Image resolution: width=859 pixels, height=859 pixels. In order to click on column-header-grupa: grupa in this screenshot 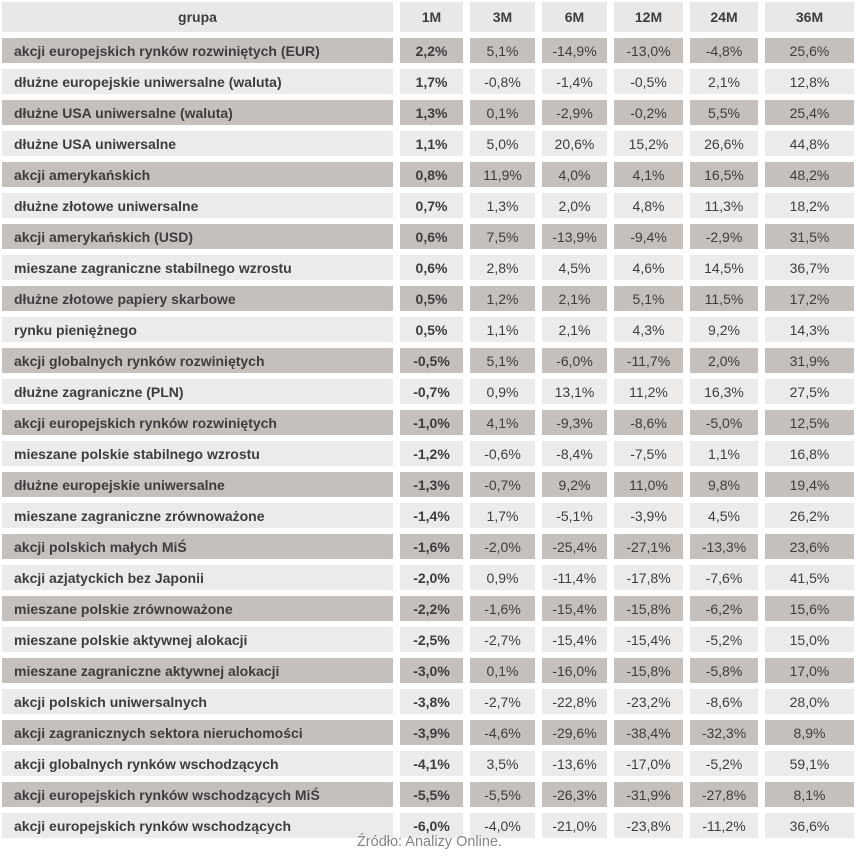, I will do `click(197, 17)`.